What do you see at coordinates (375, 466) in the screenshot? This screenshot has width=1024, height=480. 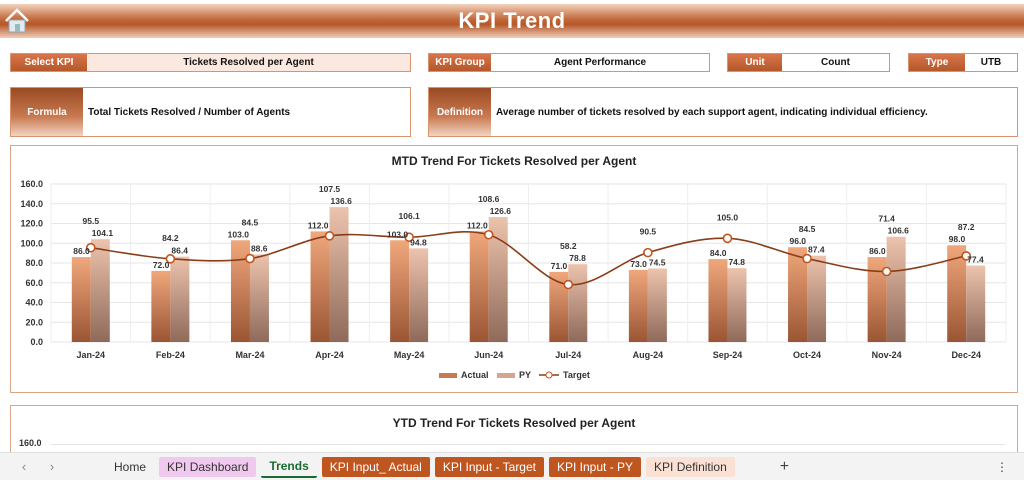 I see `sheet-tab-kpi-input-actual: KPI Input_ Actual` at bounding box center [375, 466].